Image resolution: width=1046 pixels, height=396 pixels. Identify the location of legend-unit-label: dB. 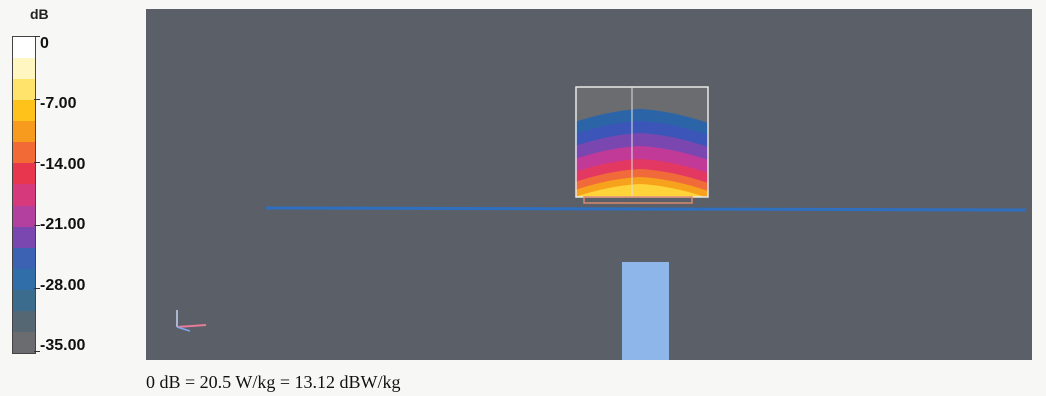
(39, 14).